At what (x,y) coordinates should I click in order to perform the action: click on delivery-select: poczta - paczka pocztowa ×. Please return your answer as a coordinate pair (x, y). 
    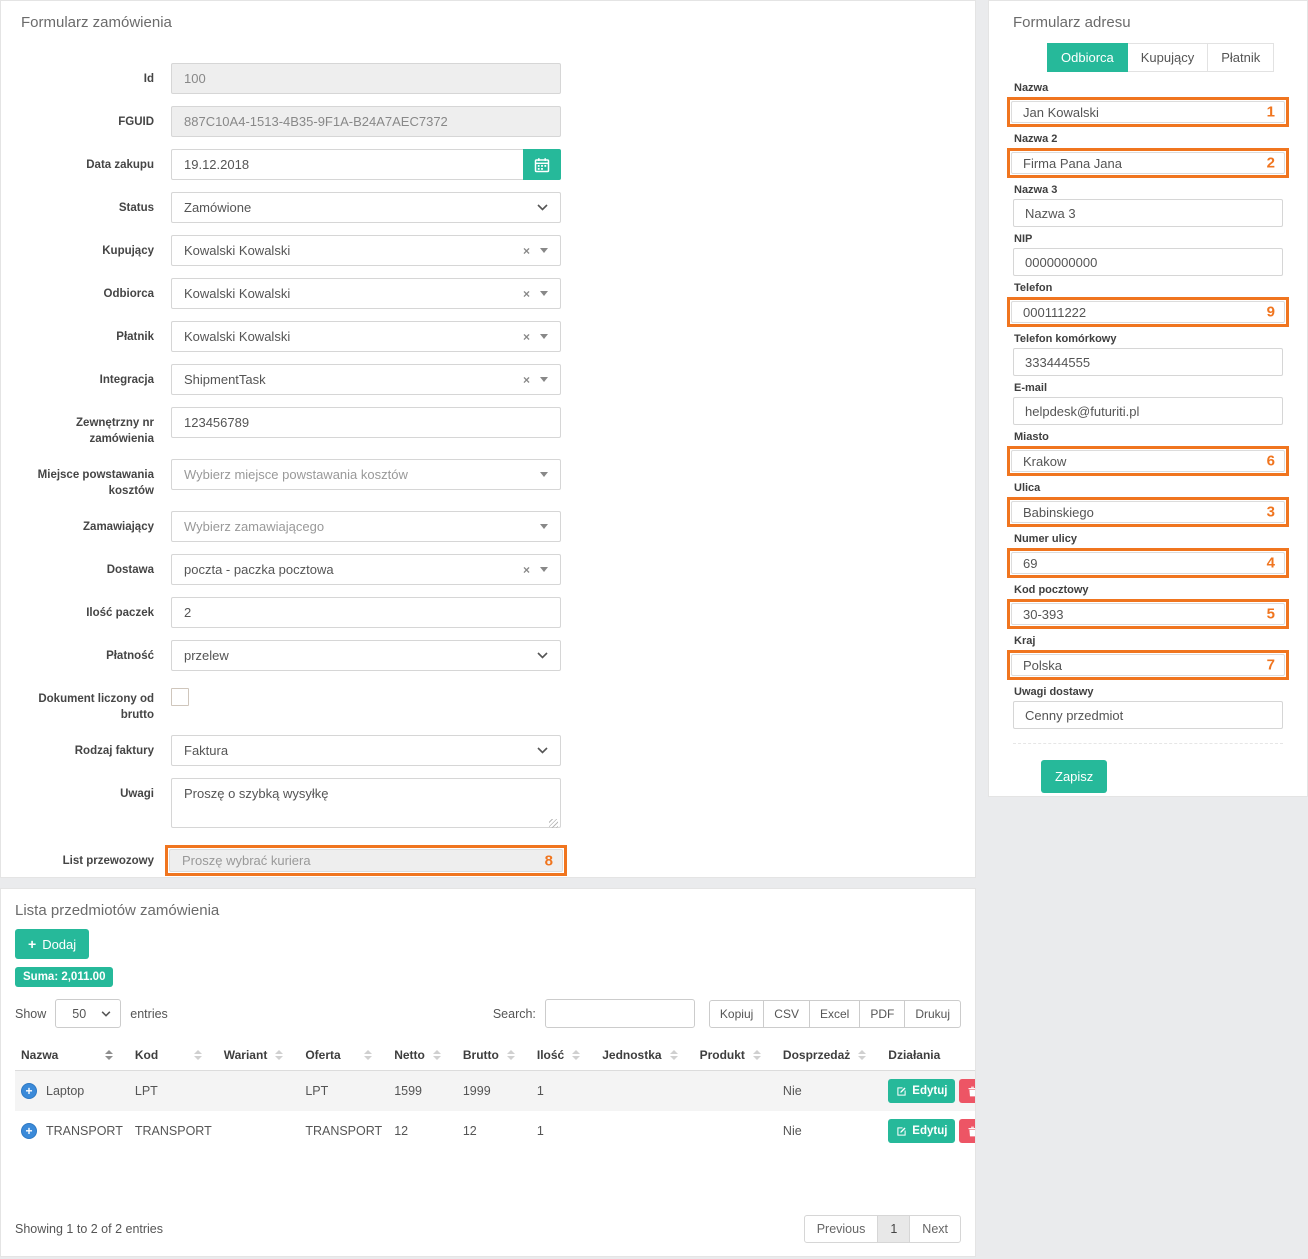
    Looking at the image, I should click on (366, 570).